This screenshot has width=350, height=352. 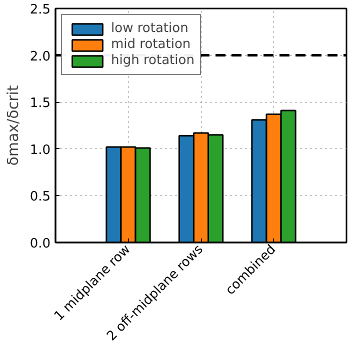 I want to click on y-tick-label: 0.0, so click(x=40, y=244).